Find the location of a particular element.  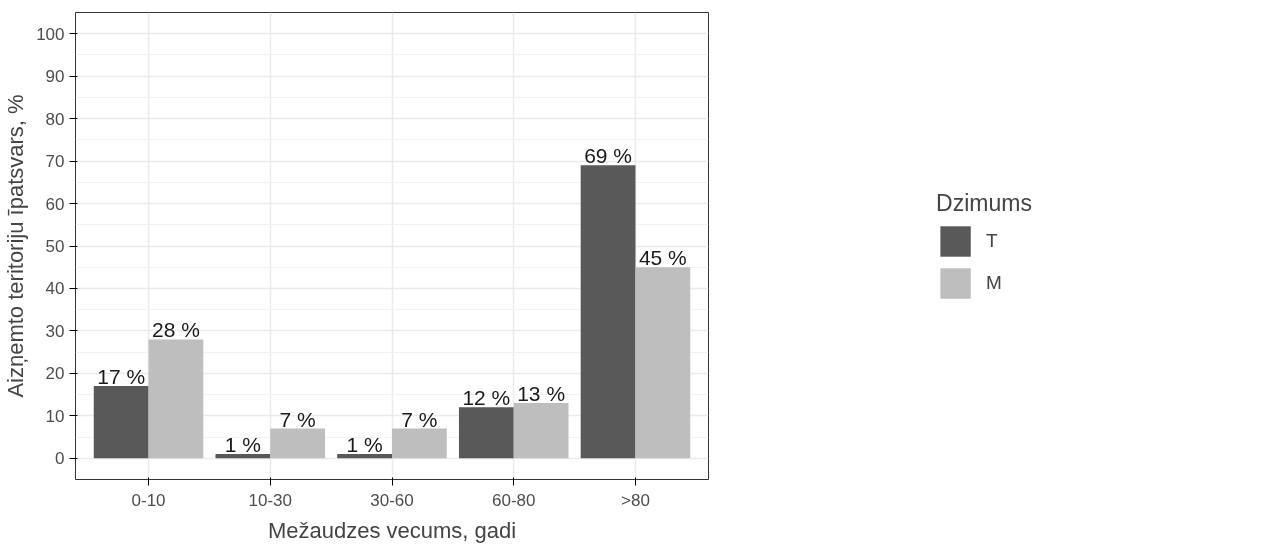

data-label: 69 % is located at coordinates (608, 156).